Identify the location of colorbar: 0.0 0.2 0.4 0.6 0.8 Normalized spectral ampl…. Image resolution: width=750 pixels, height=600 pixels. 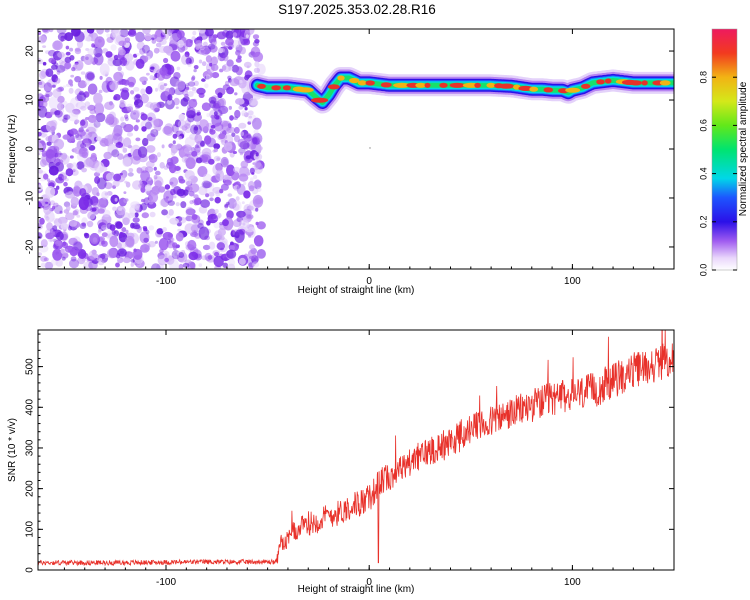
(723, 152).